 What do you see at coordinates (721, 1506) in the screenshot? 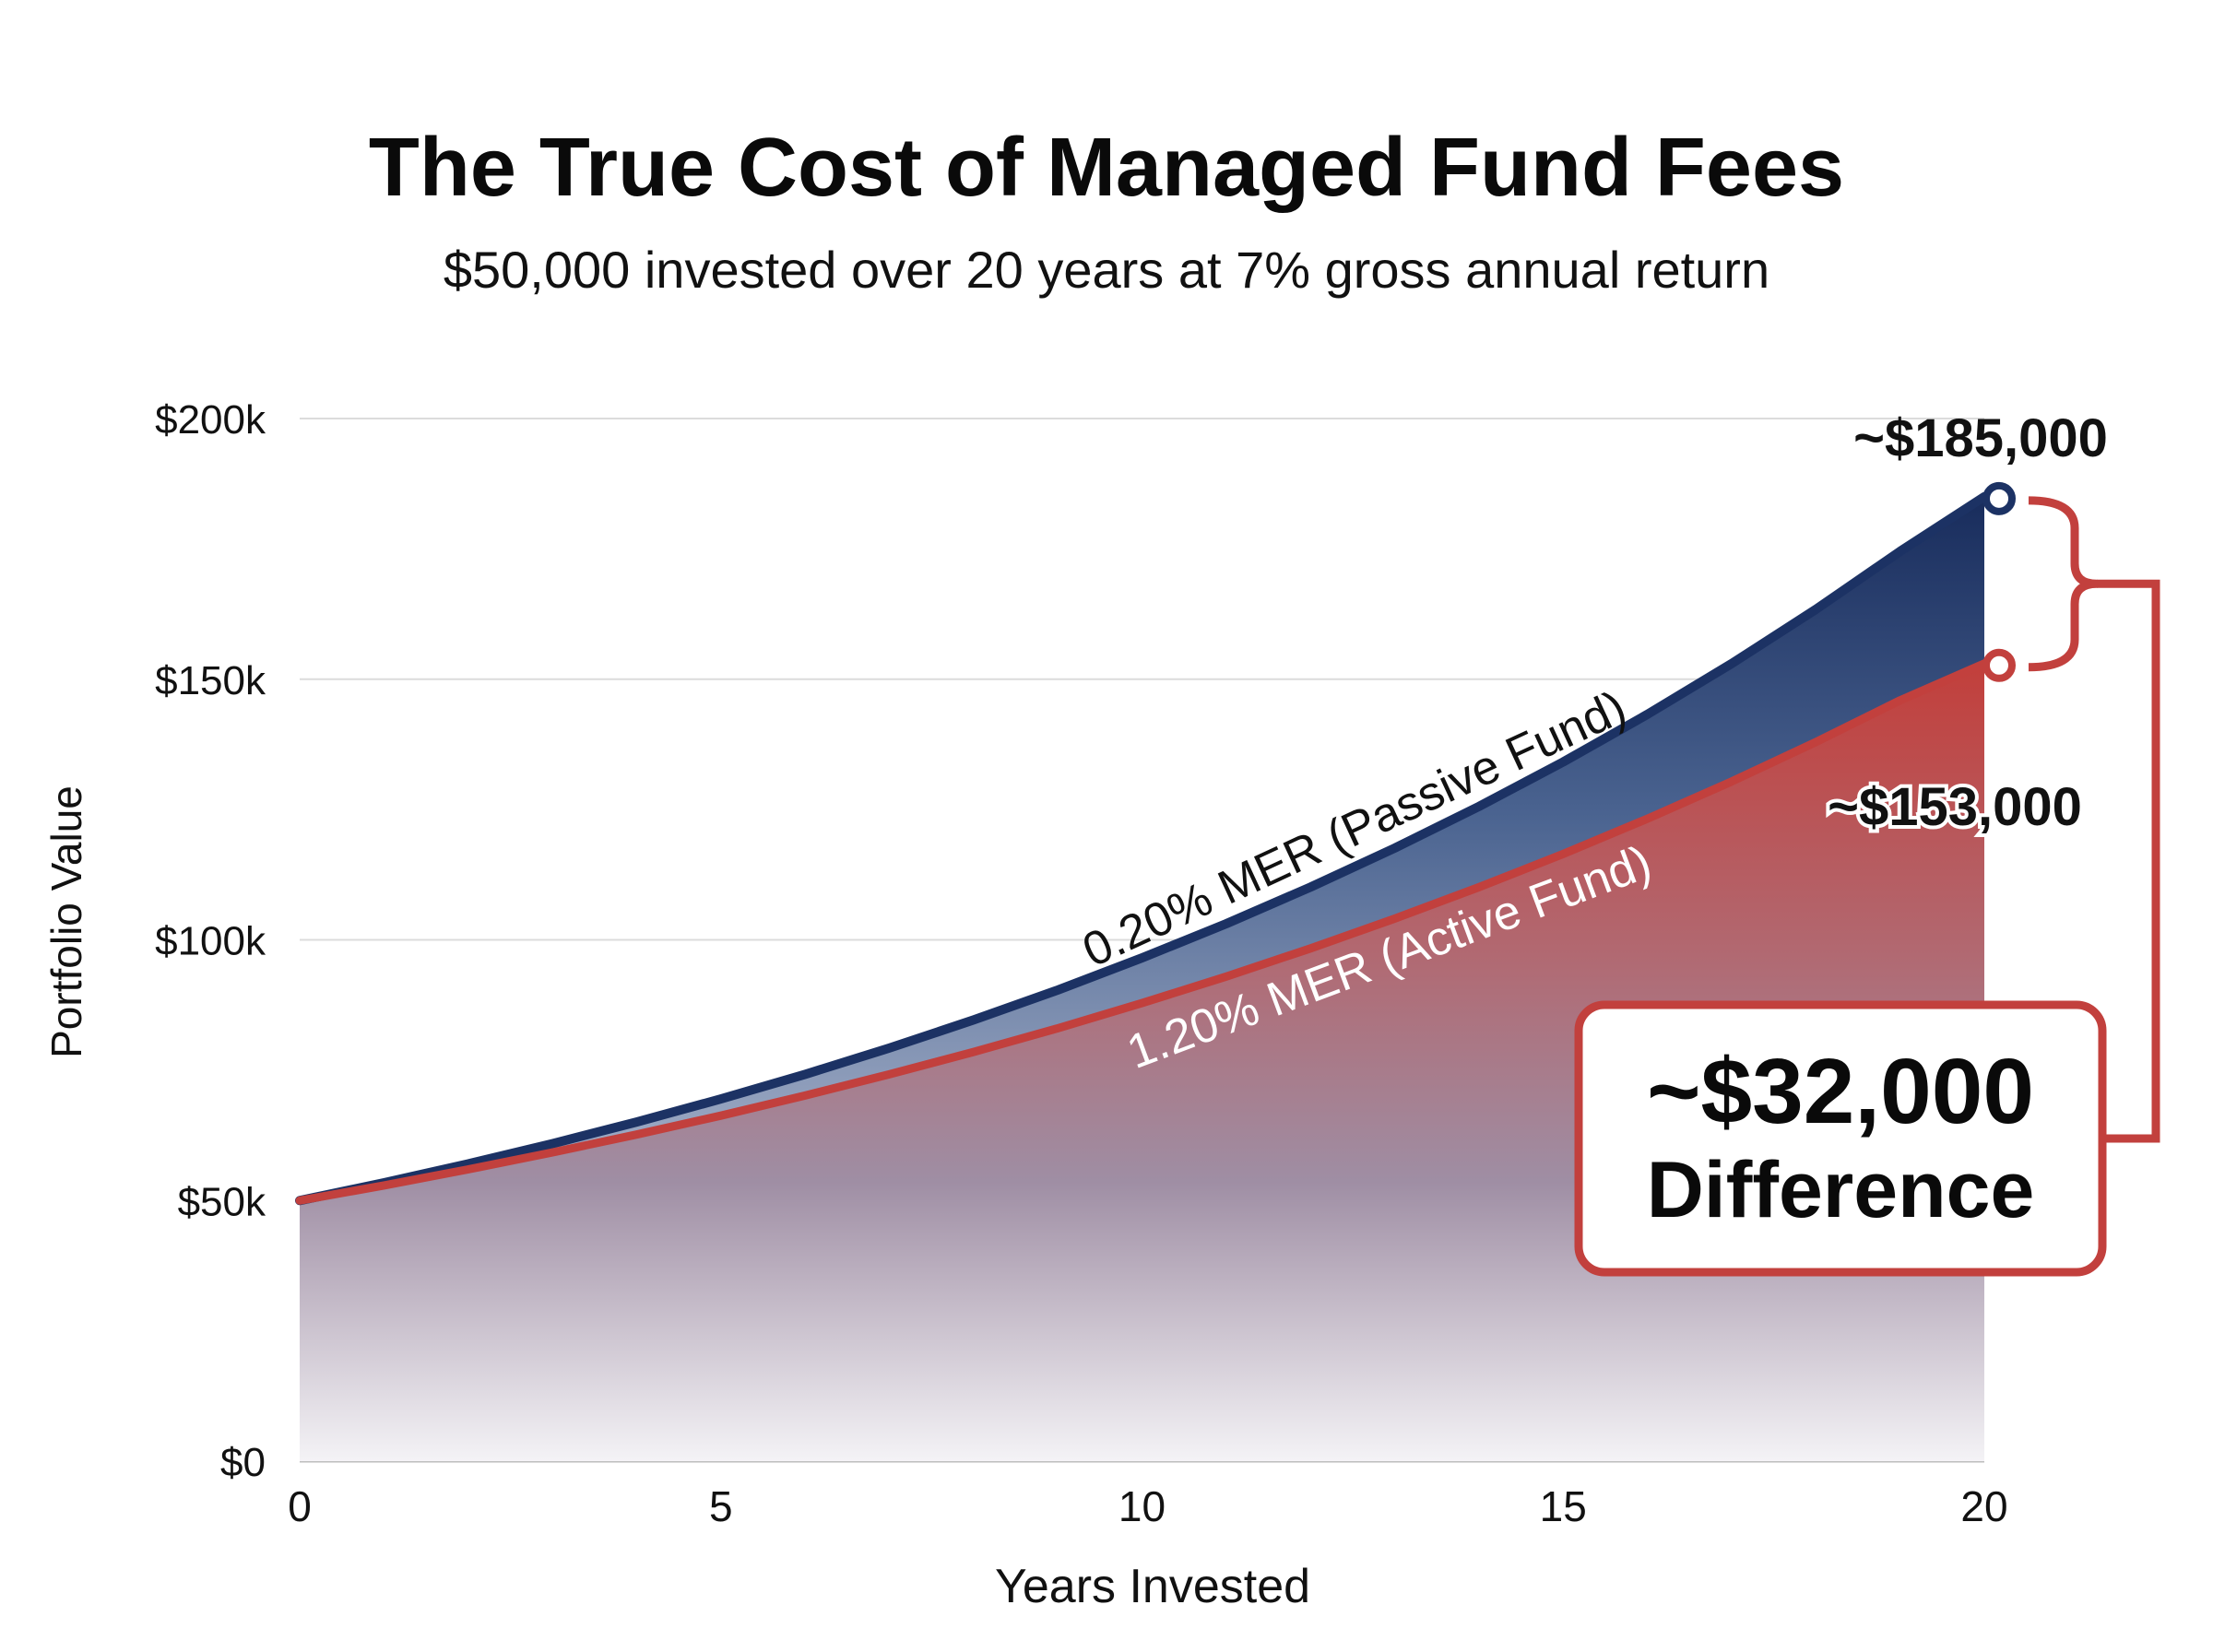
I see `x-tick-label: 5` at bounding box center [721, 1506].